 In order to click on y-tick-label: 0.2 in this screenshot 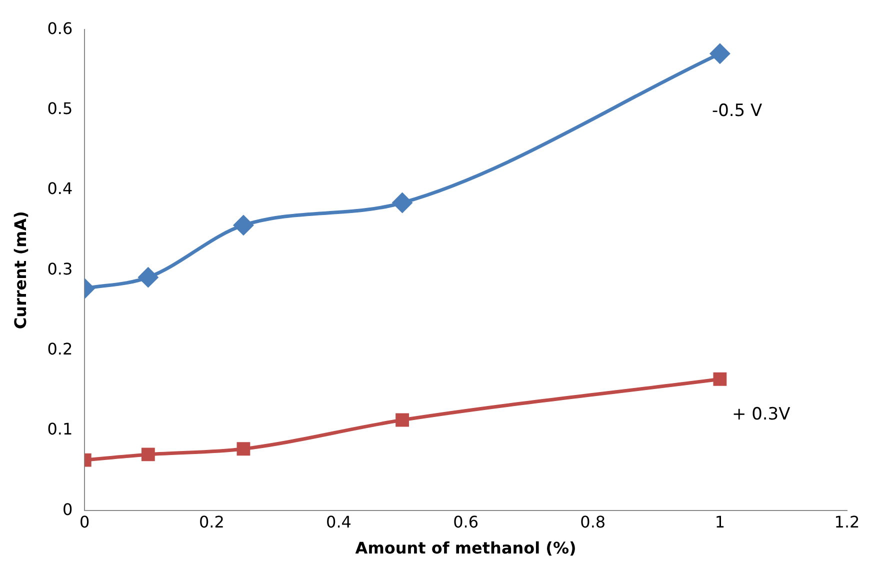, I will do `click(60, 348)`.